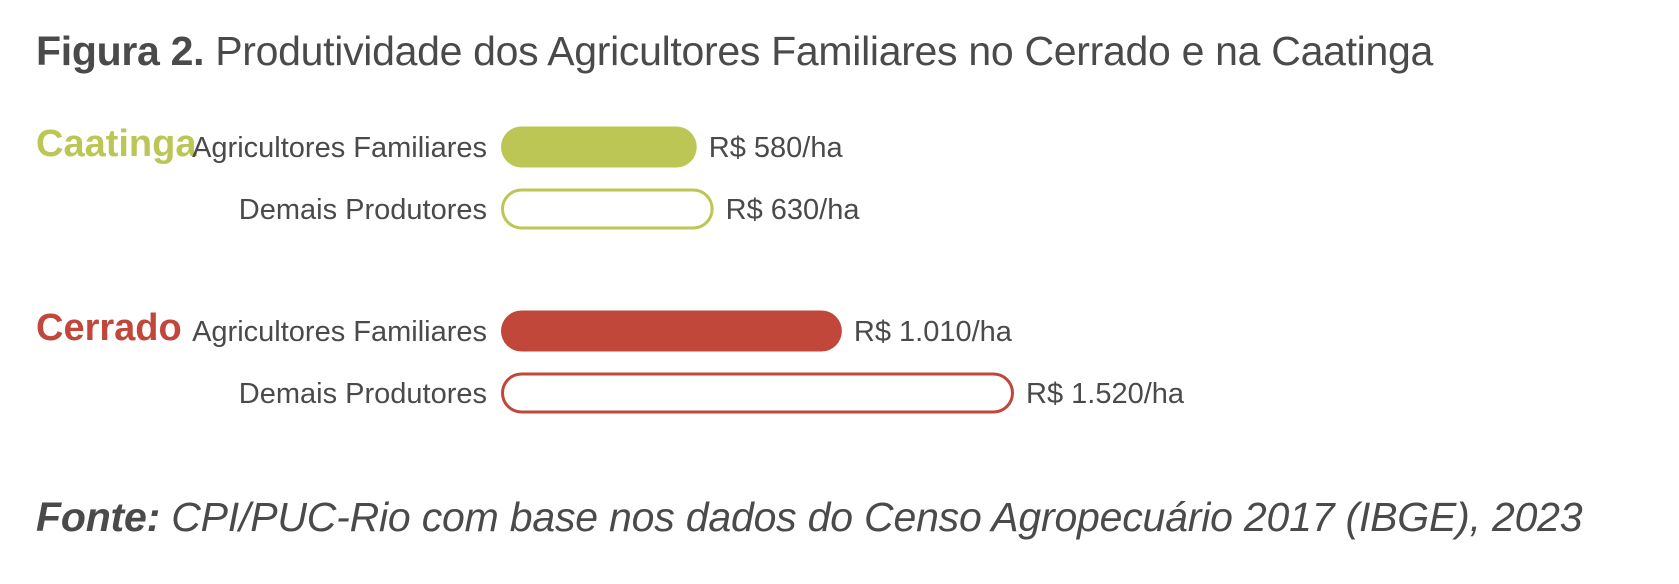 Image resolution: width=1679 pixels, height=584 pixels. What do you see at coordinates (98, 517) in the screenshot?
I see `source-prefix: Fonte:` at bounding box center [98, 517].